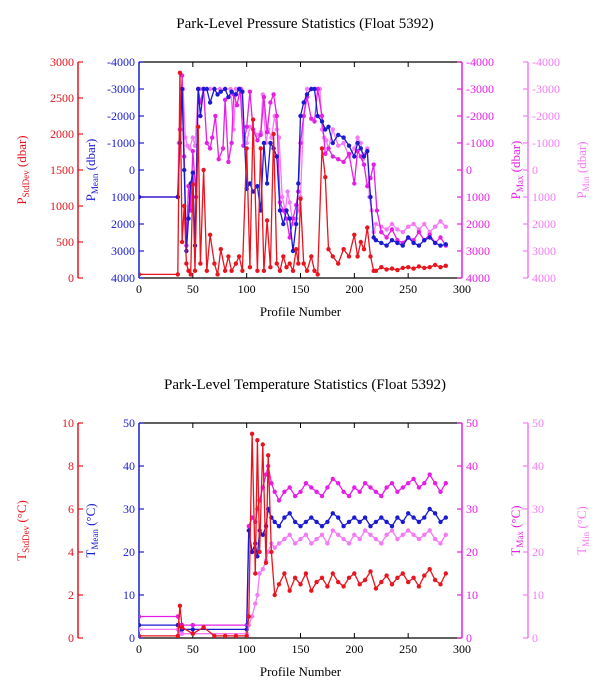 The width and height of the screenshot is (610, 696). Describe the element at coordinates (520, 183) in the screenshot. I see `y-axis-title-subscript: Max` at that location.